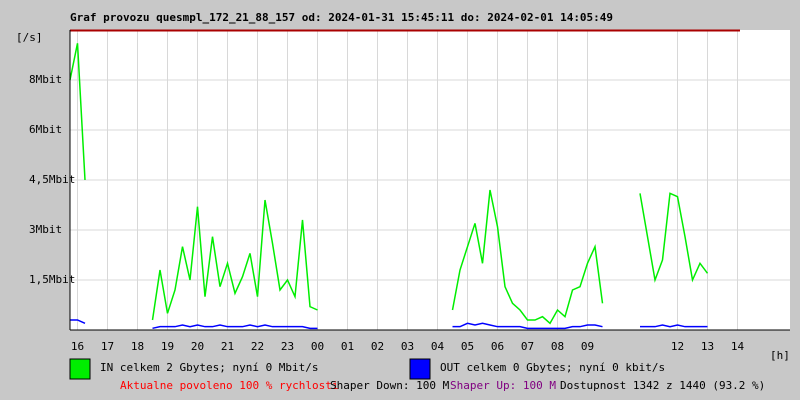  Describe the element at coordinates (287, 346) in the screenshot. I see `x-tick-label: 23` at that location.